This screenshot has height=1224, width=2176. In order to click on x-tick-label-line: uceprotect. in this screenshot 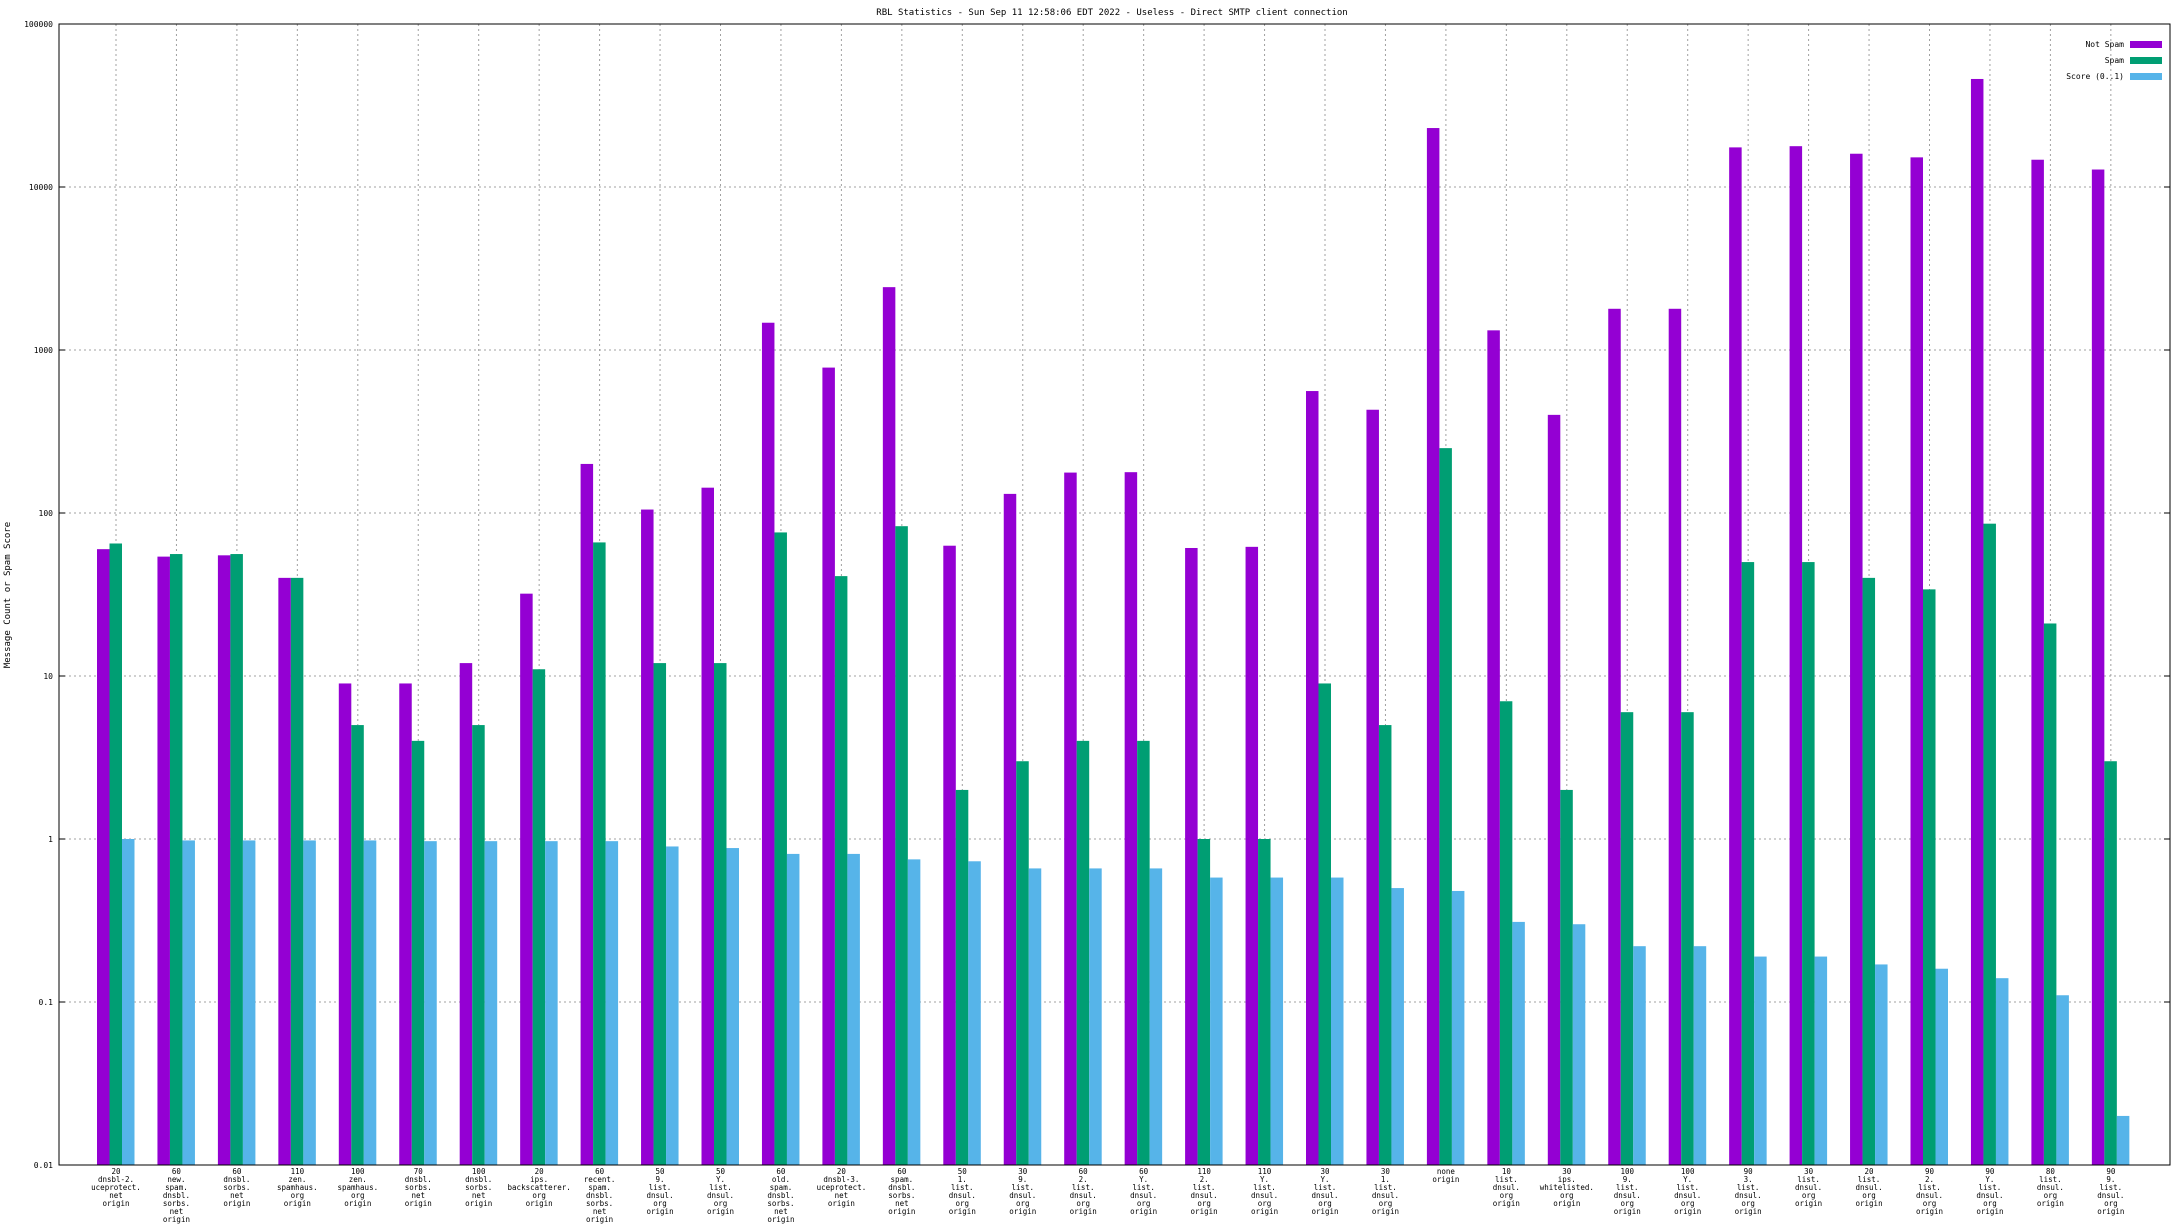, I will do `click(842, 1187)`.